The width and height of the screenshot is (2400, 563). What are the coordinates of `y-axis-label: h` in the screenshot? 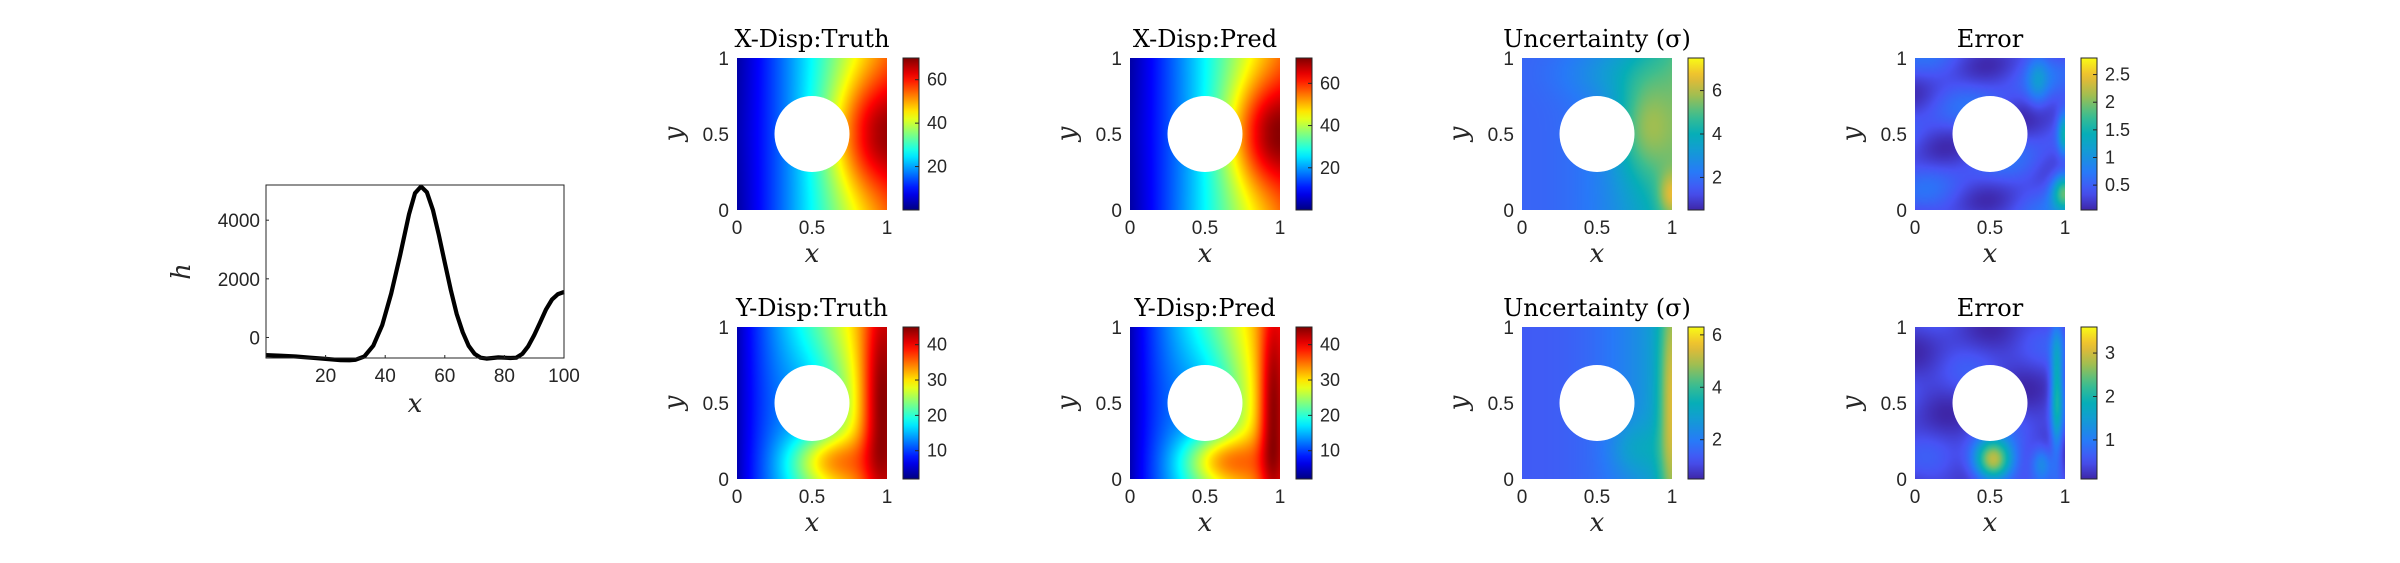 It's located at (182, 271).